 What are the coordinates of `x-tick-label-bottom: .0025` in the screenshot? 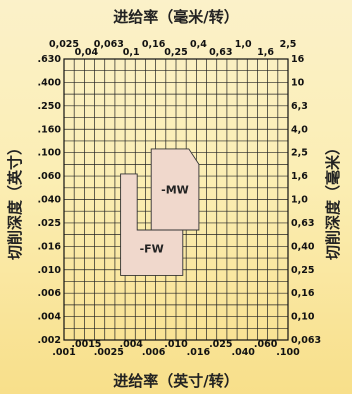 It's located at (109, 352).